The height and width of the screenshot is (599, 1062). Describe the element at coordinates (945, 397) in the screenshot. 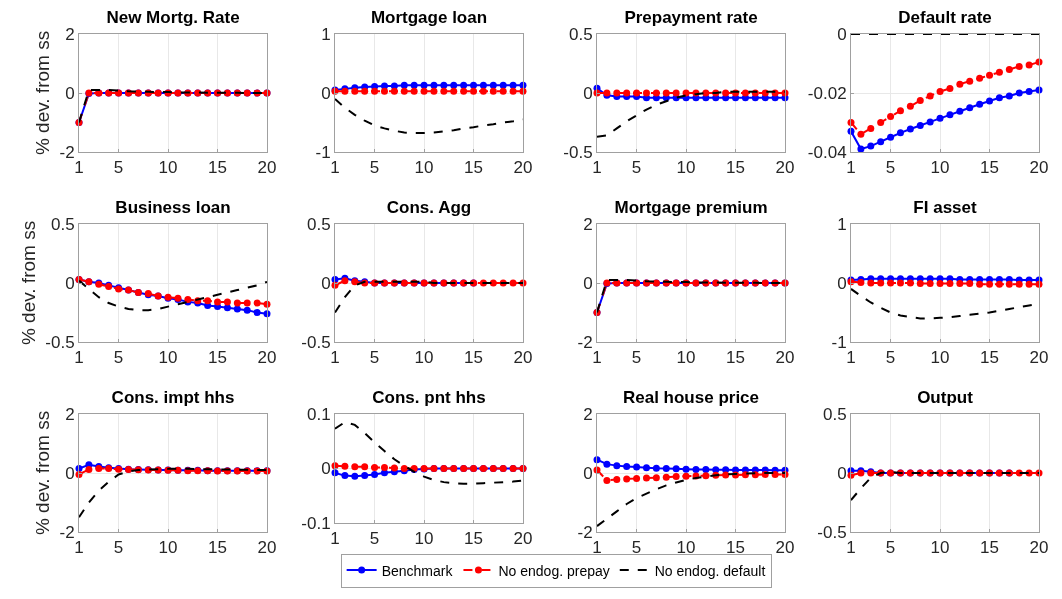

I see `chart-title: Output` at that location.